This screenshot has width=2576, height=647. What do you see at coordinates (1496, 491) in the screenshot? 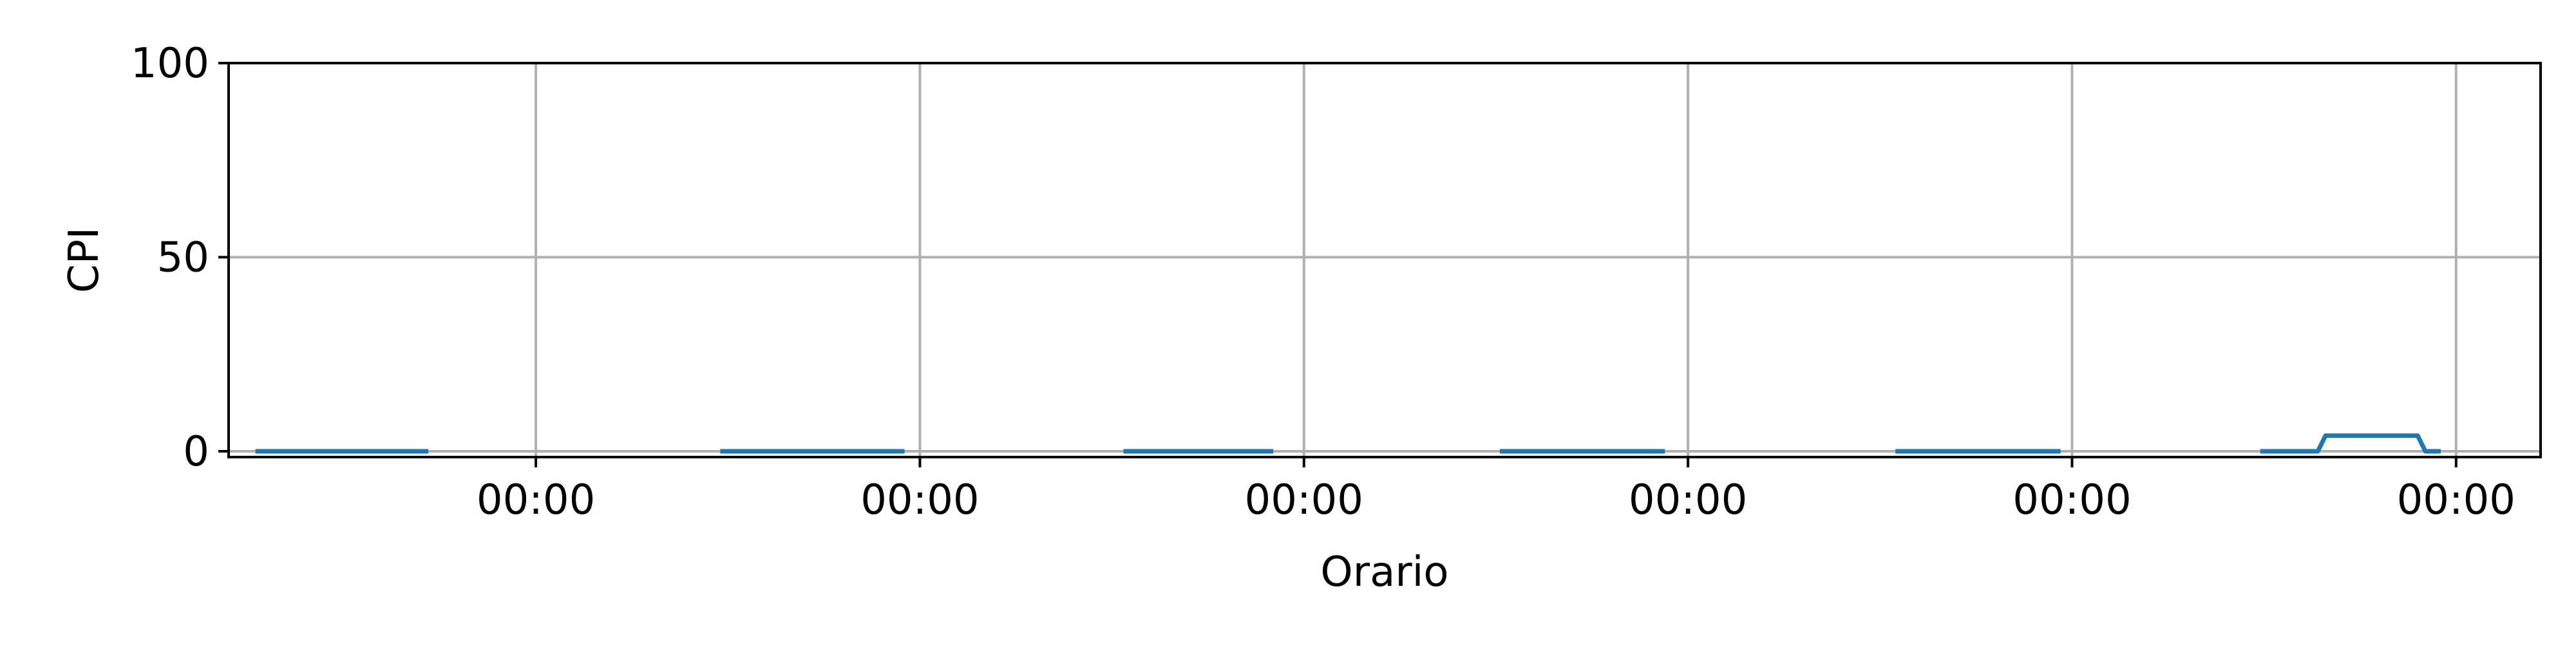
I see `x-axis-ticks: 00:00 00:00 00:00 00:00 00:00 00:00` at bounding box center [1496, 491].